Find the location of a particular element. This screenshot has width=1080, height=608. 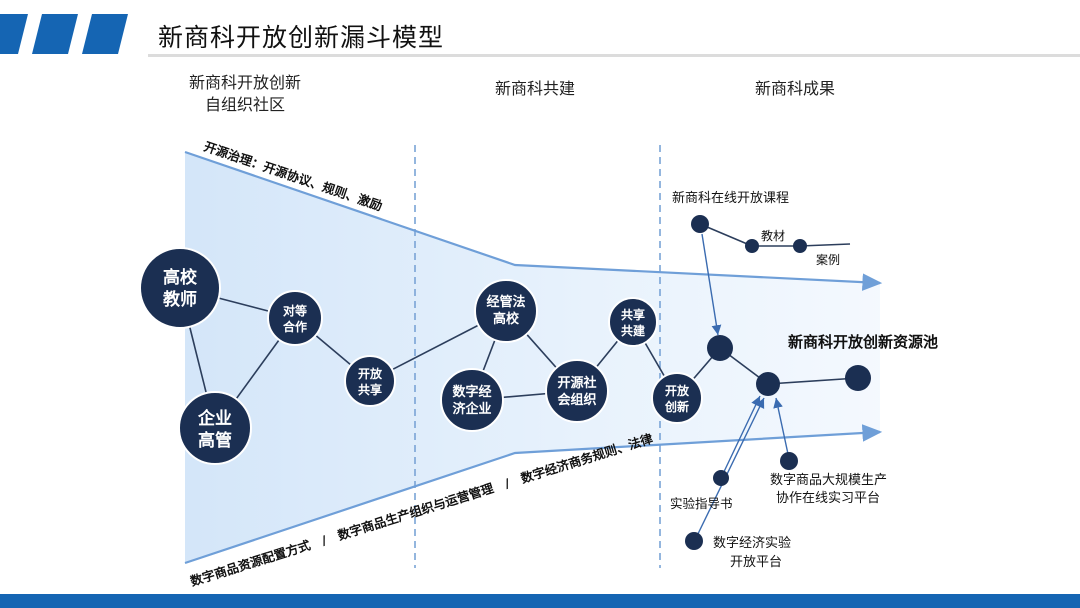

edge-hub2-pool is located at coordinates (813, 381).